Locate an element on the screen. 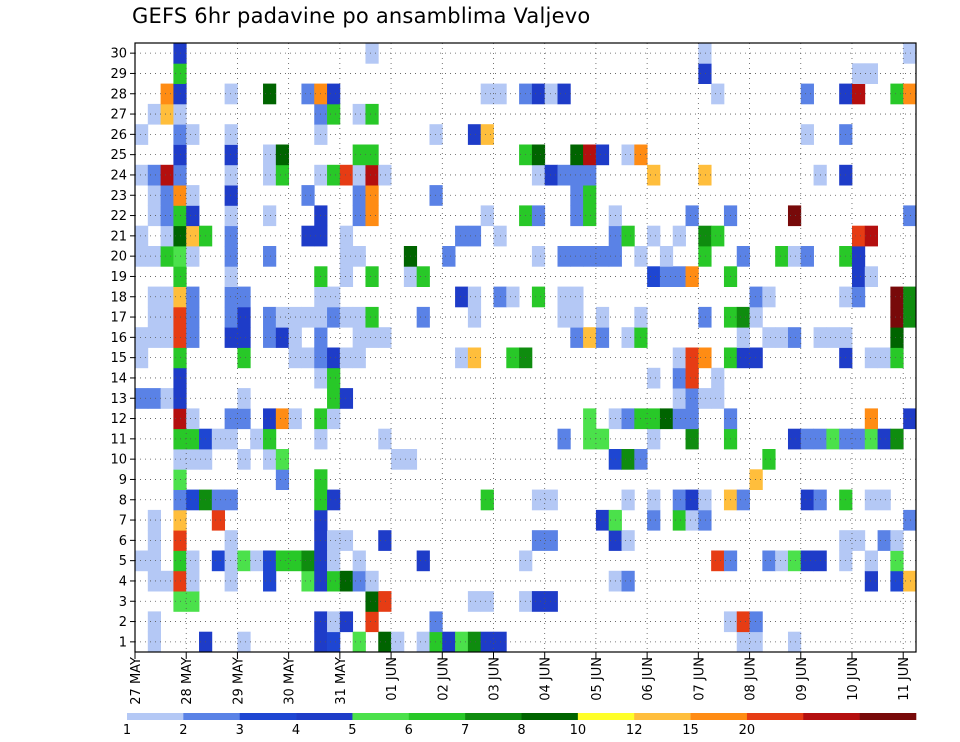  x-tick-label: 07 JUN is located at coordinates (699, 679).